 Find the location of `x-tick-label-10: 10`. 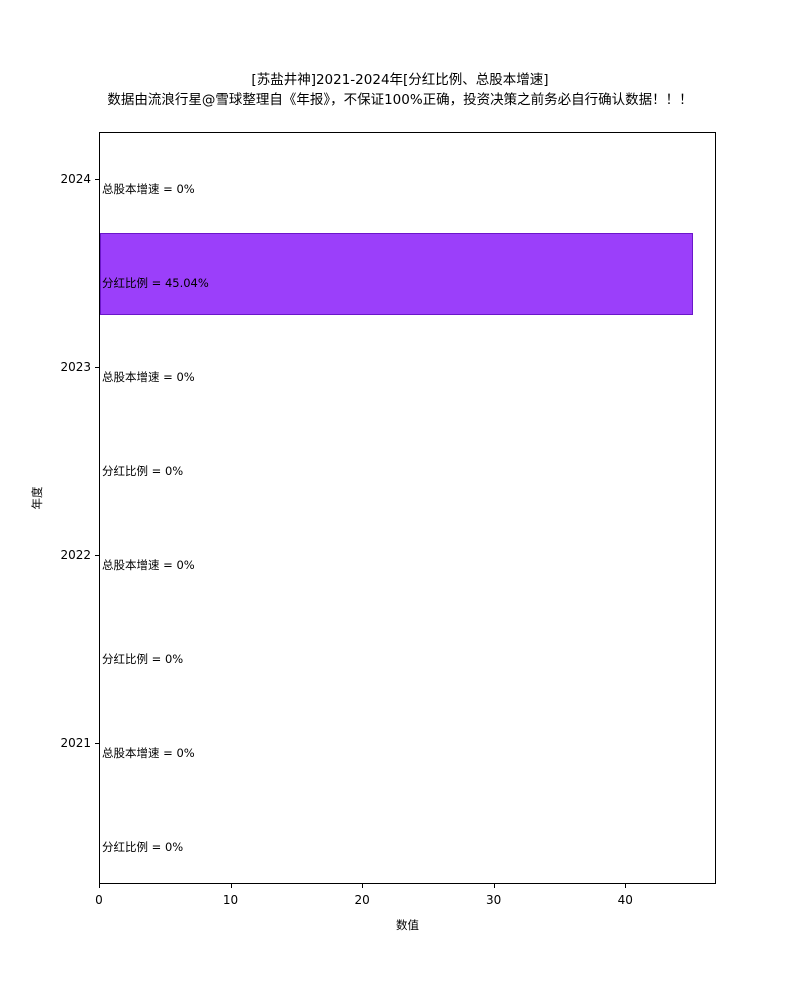

x-tick-label-10: 10 is located at coordinates (230, 900).